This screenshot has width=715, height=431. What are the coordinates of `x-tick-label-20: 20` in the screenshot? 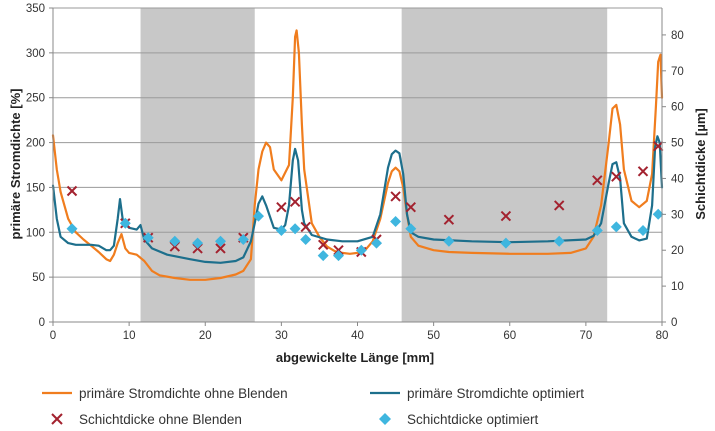 It's located at (205, 336).